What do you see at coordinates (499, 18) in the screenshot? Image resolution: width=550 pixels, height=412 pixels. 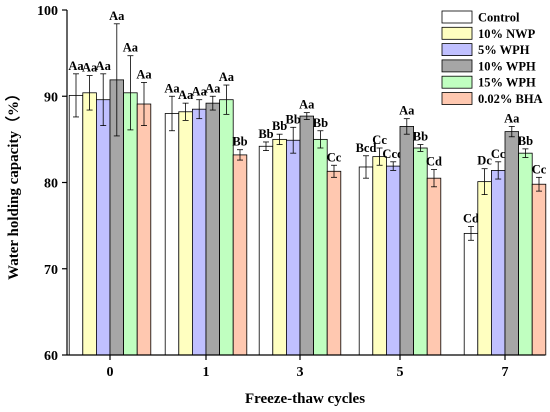 I see `legend-label: Control` at bounding box center [499, 18].